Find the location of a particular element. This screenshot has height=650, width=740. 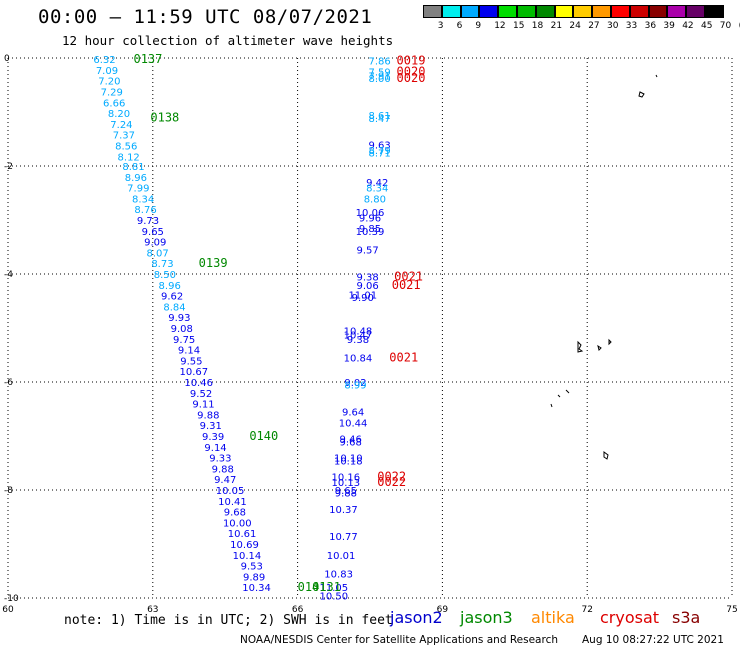

legend-jason3: jason3 is located at coordinates (486, 617).